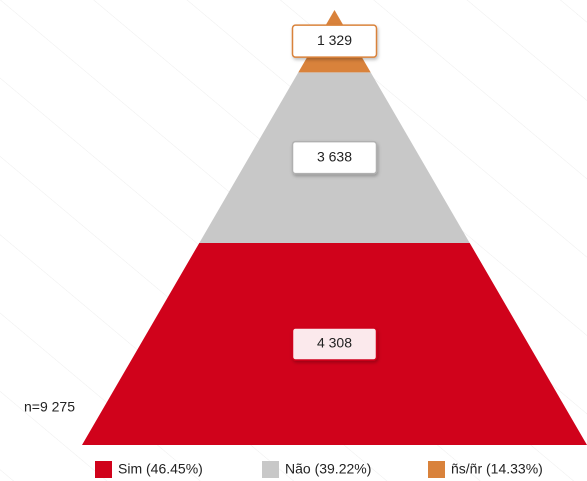 The height and width of the screenshot is (481, 587). What do you see at coordinates (49, 407) in the screenshot?
I see `annotation: n=9 275` at bounding box center [49, 407].